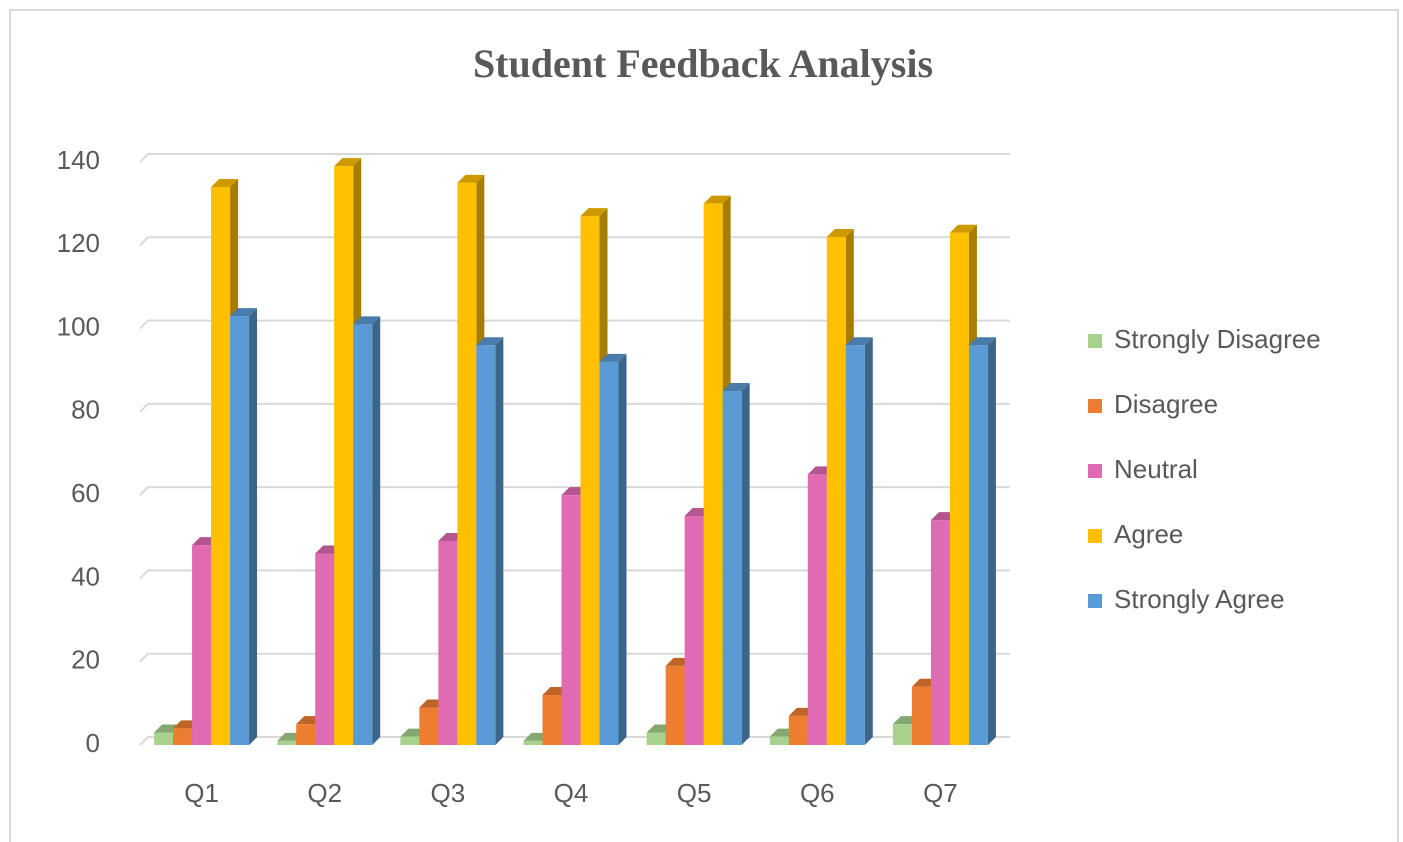  What do you see at coordinates (78, 243) in the screenshot?
I see `y-tick-label: 120` at bounding box center [78, 243].